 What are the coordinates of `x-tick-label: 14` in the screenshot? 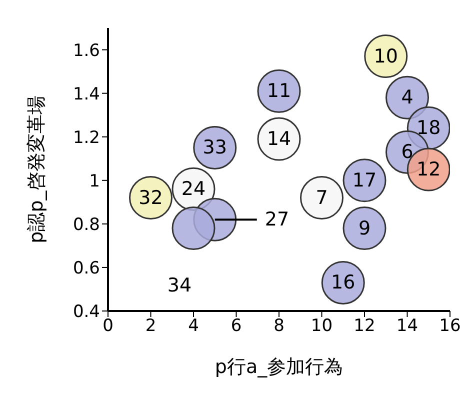 It's located at (407, 326).